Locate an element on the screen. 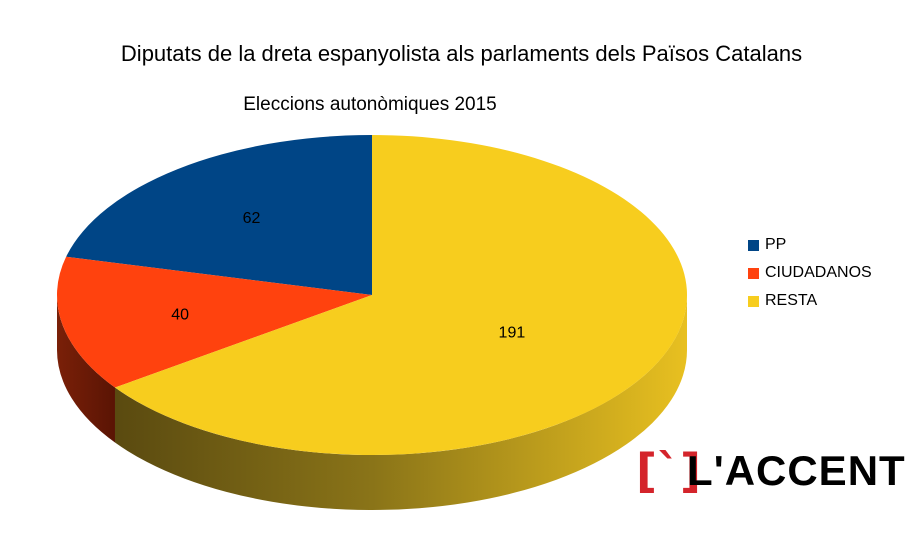 This screenshot has width=923, height=535. data-label: 40 is located at coordinates (180, 315).